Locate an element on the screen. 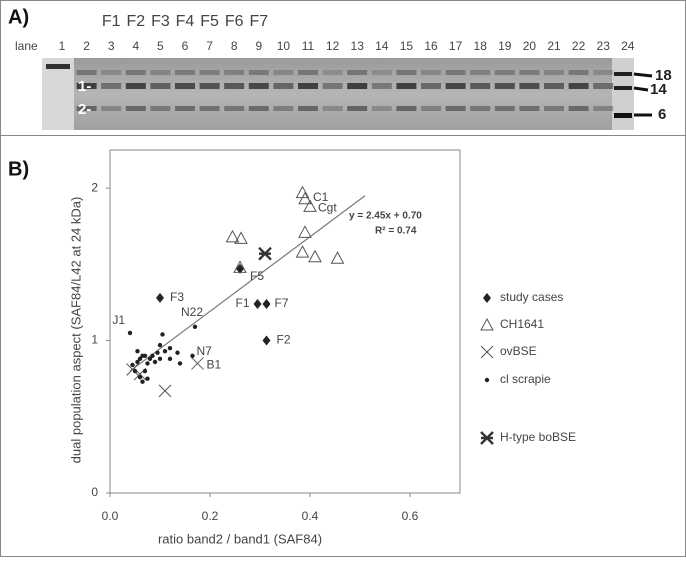 The height and width of the screenshot is (562, 686). y-tick-label: 2 is located at coordinates (94, 187).